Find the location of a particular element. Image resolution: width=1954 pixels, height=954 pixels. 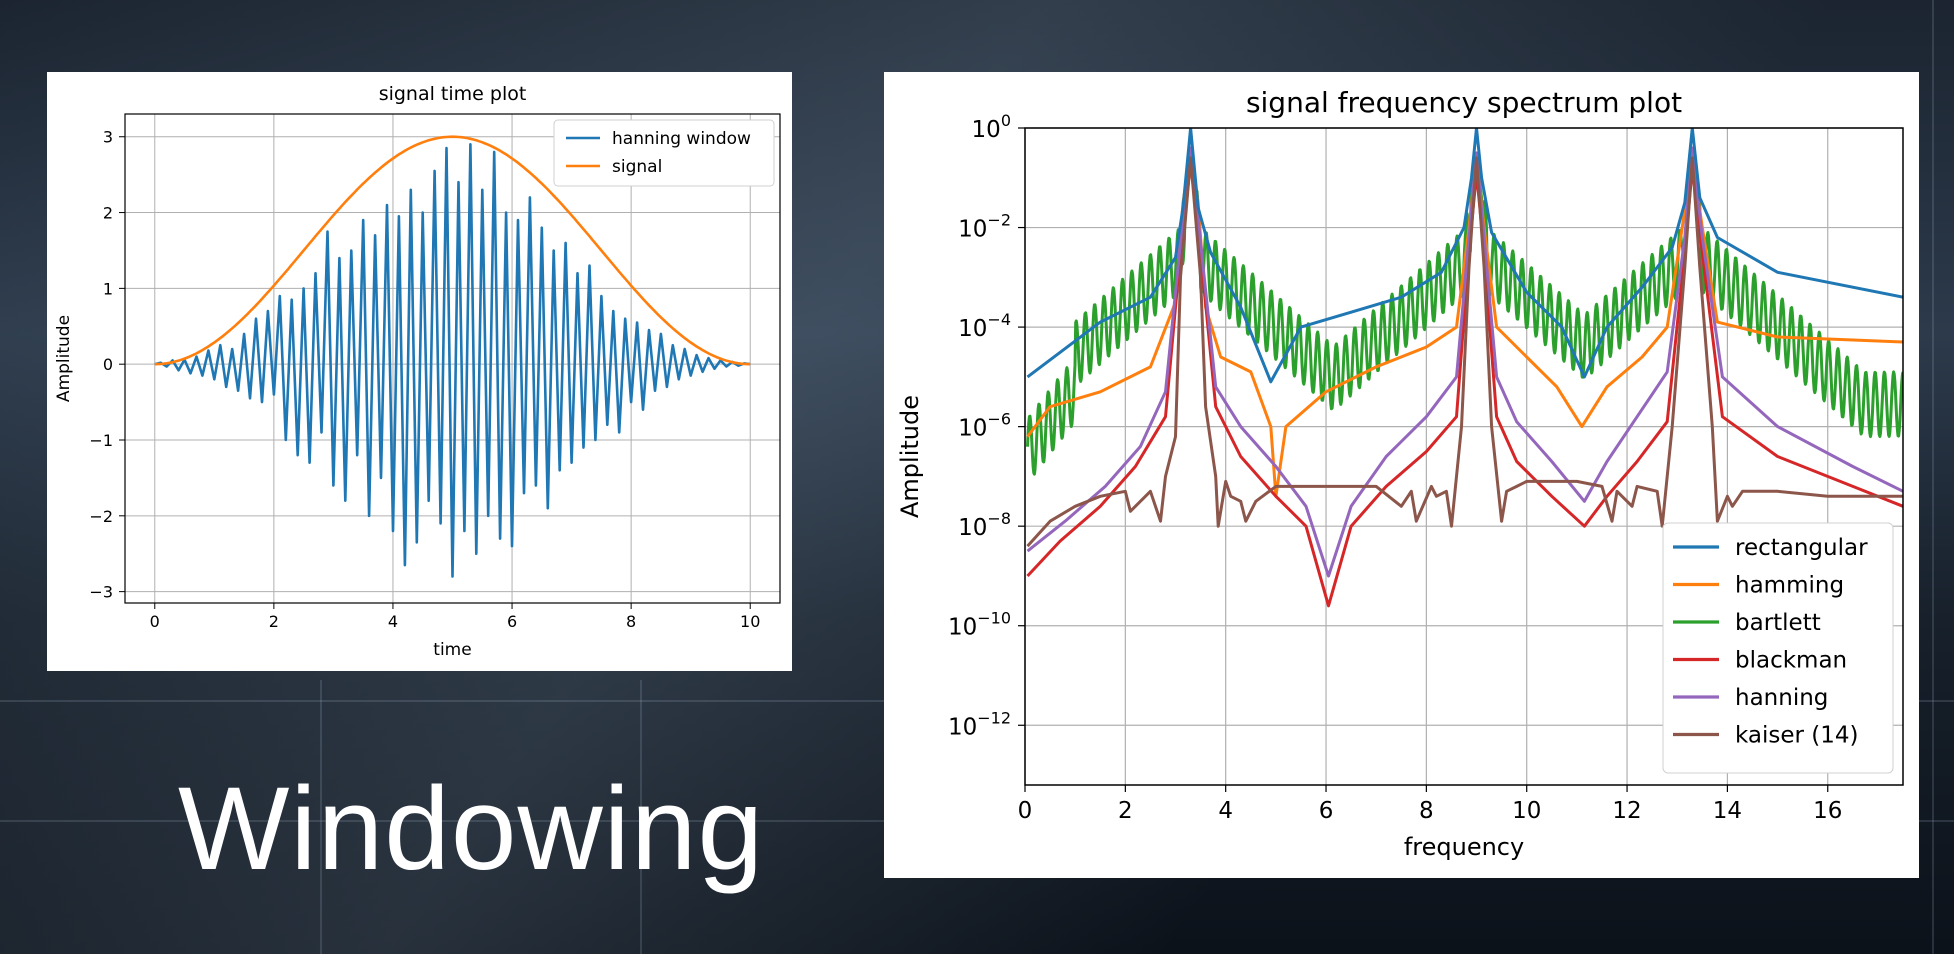

y-tick-exponent: −10 is located at coordinates (994, 618).